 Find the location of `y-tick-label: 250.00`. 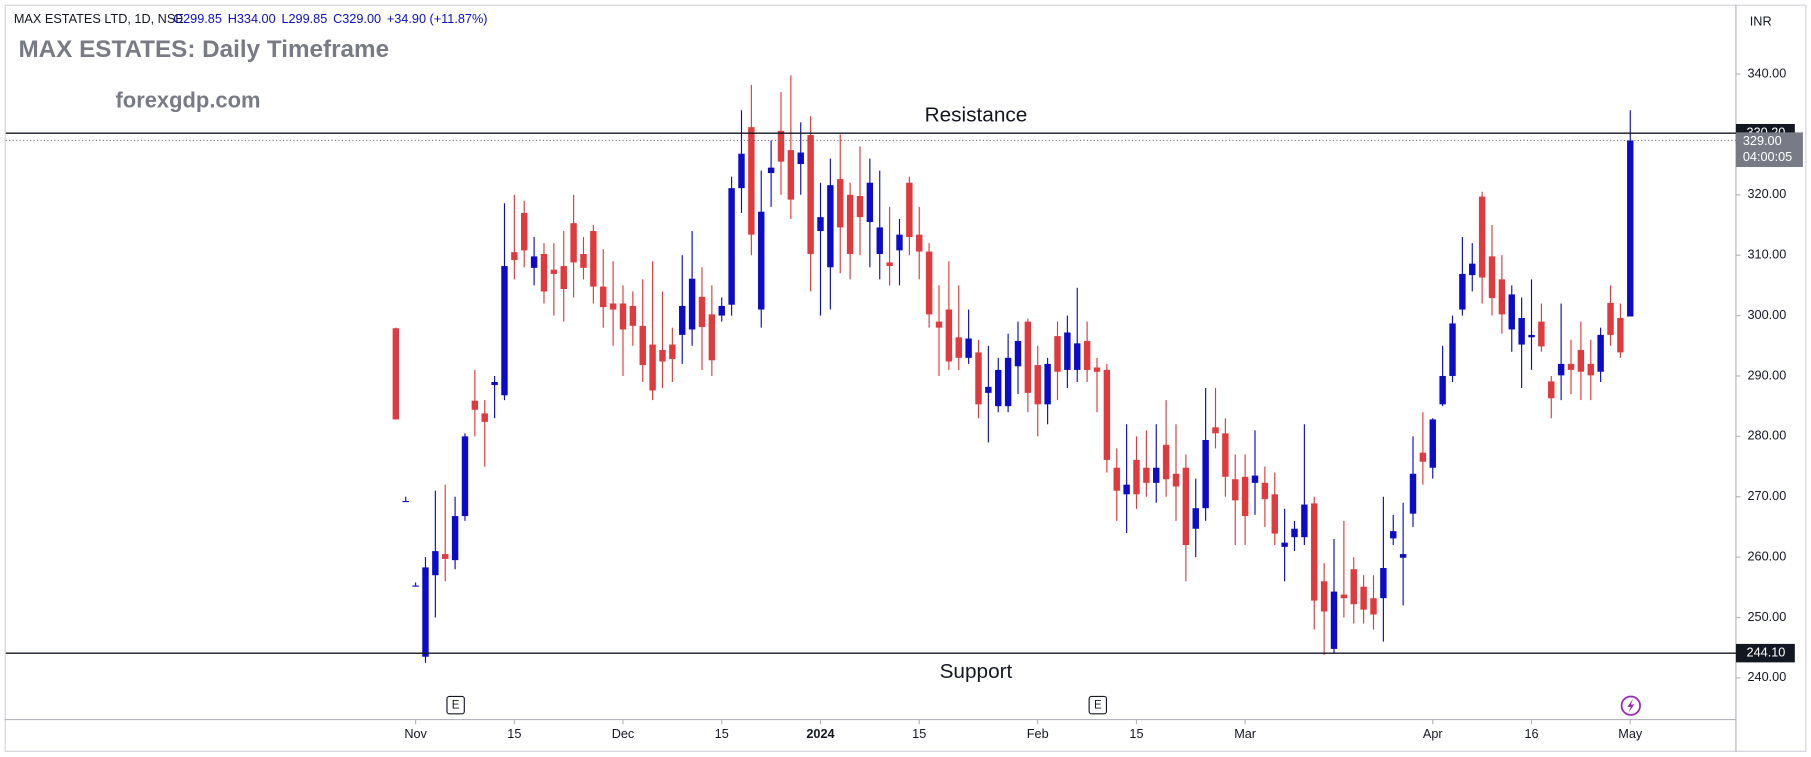

y-tick-label: 250.00 is located at coordinates (1766, 617).